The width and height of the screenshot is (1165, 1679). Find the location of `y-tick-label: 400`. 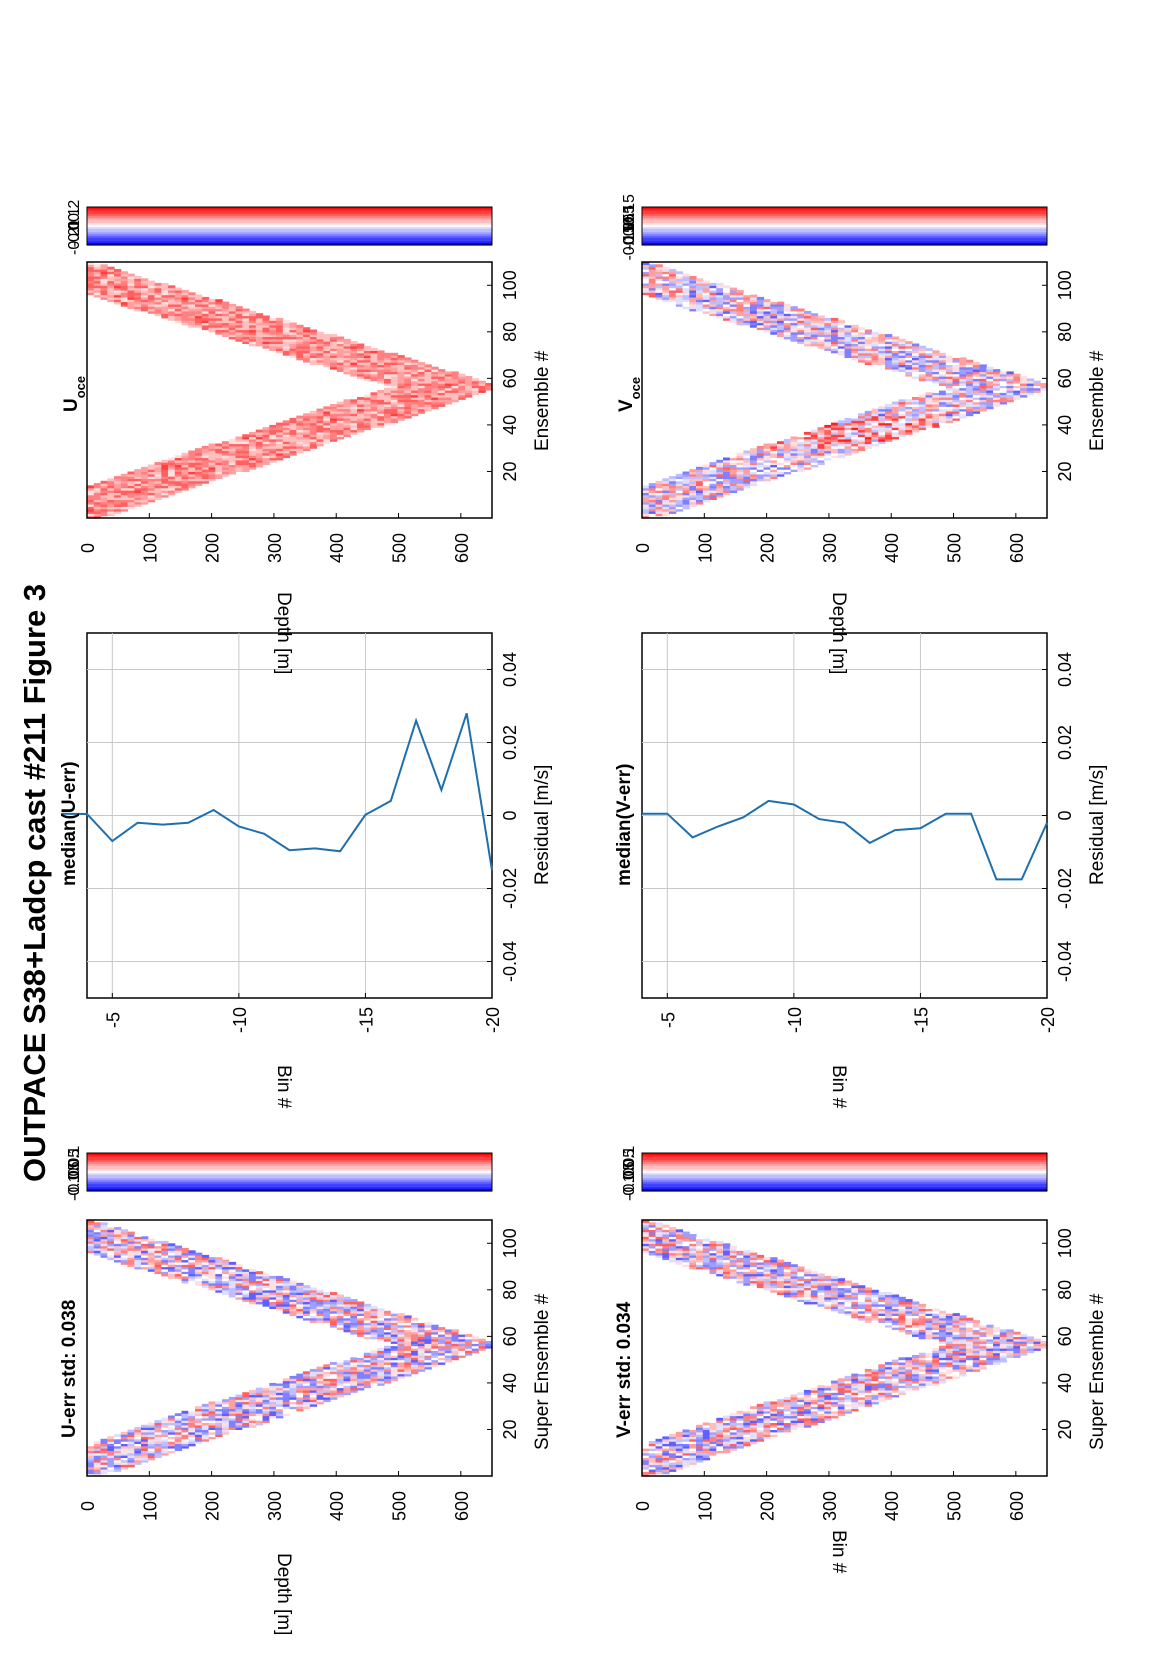

y-tick-label: 400 is located at coordinates (337, 548).